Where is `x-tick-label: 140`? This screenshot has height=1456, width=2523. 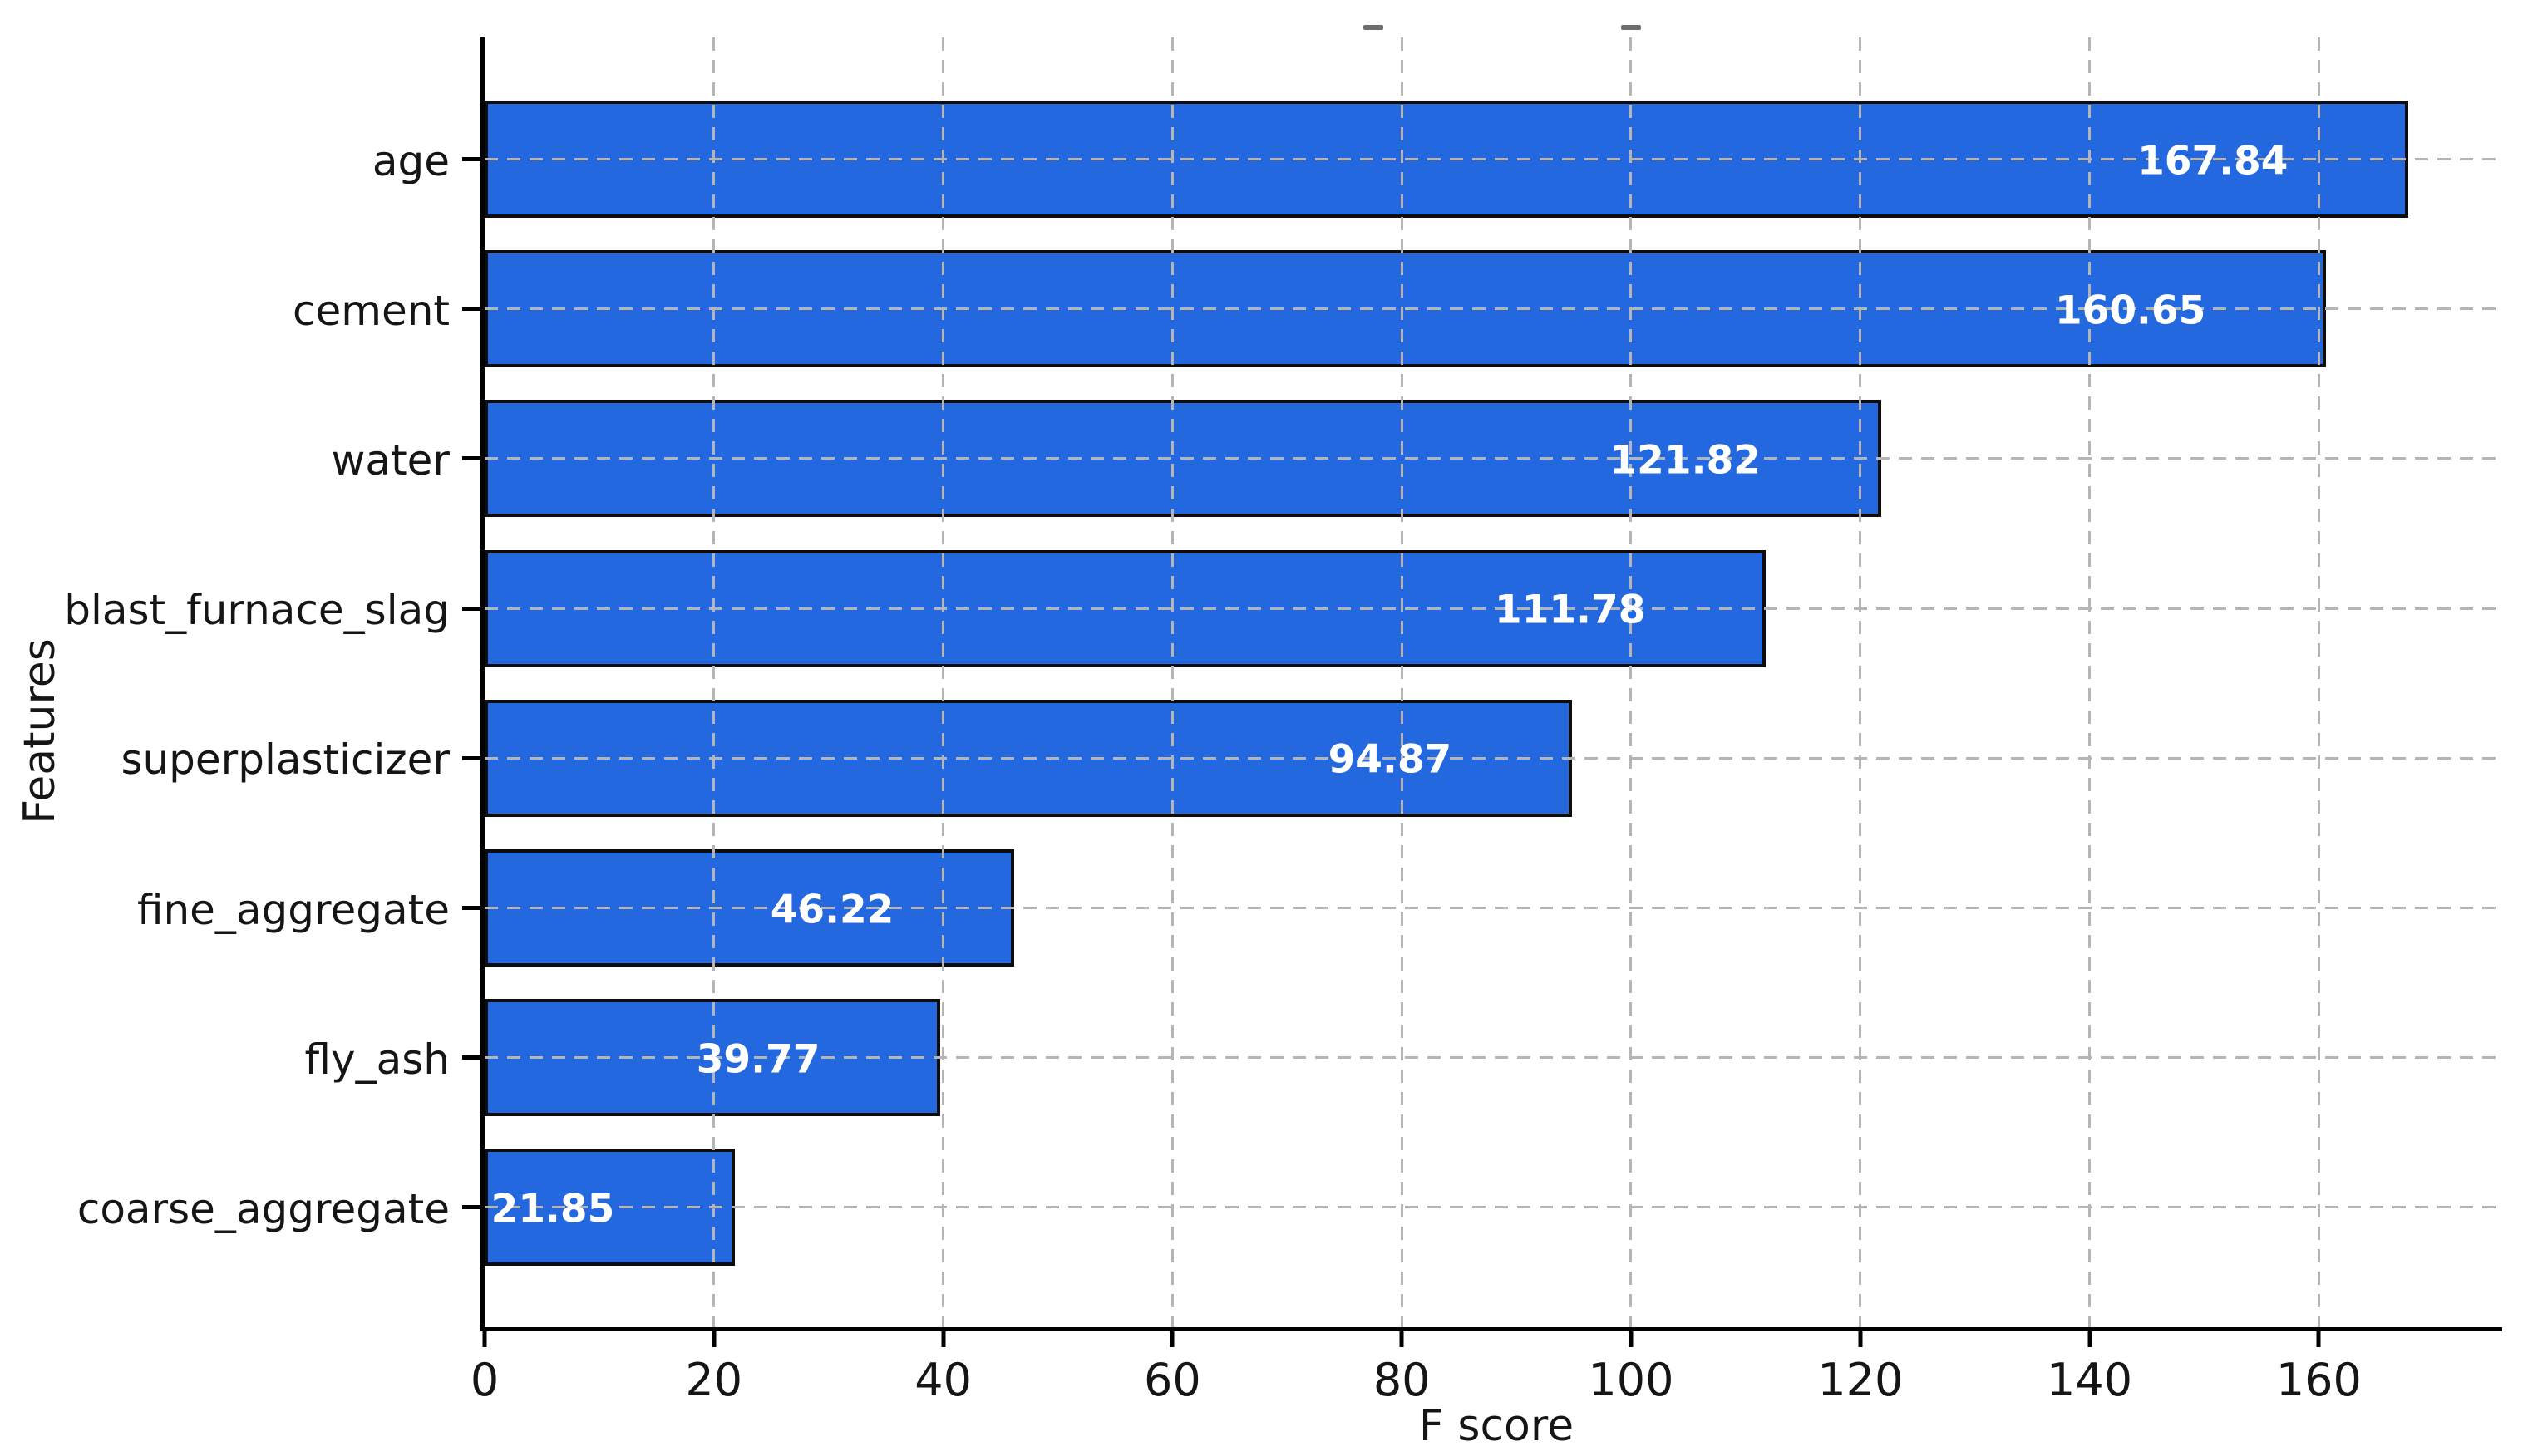
x-tick-label: 140 is located at coordinates (2090, 1380).